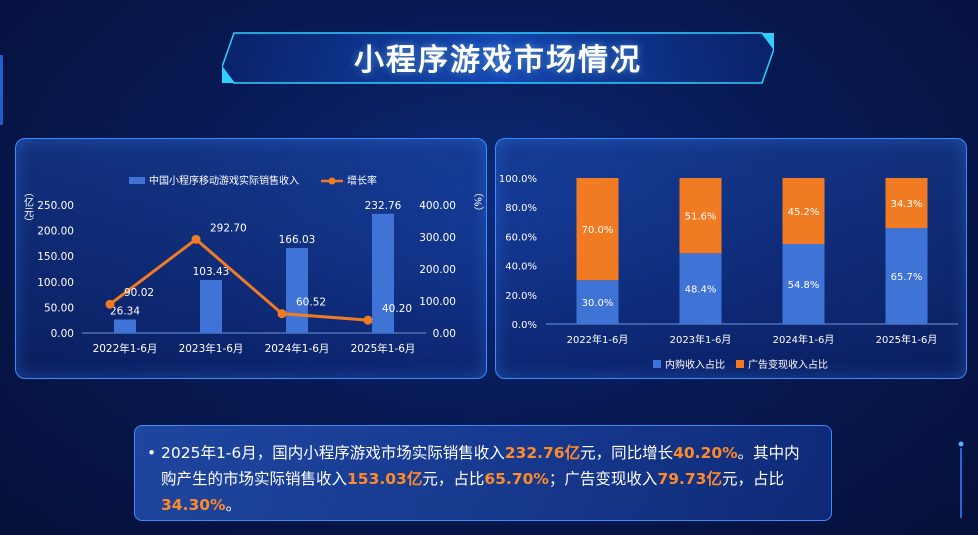  Describe the element at coordinates (804, 285) in the screenshot. I see `bar-label-iap-share: 54.8%` at that location.